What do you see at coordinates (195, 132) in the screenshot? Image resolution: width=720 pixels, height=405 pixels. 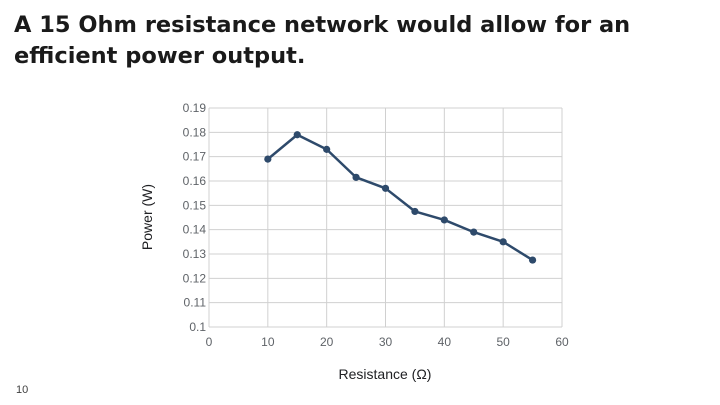 I see `y-tick-label: 0.18` at bounding box center [195, 132].